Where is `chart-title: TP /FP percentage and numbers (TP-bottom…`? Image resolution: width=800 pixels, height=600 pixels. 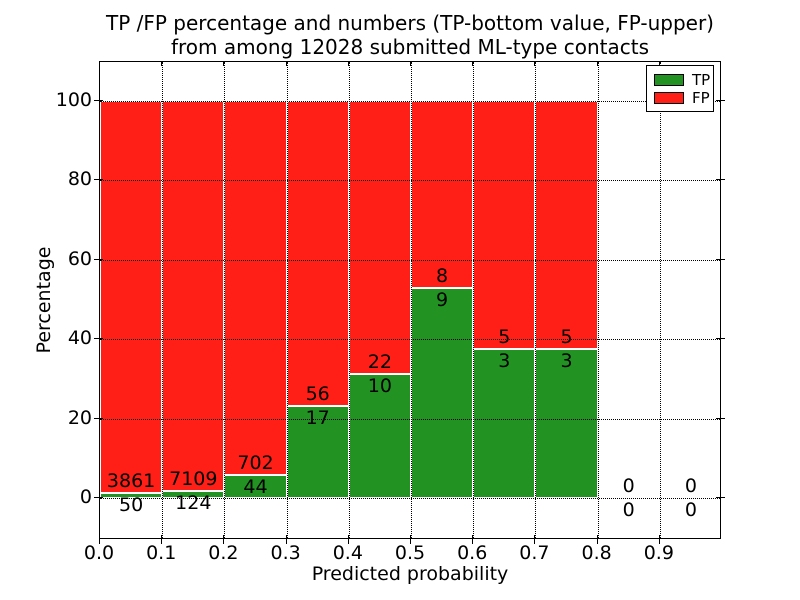 chart-title: TP /FP percentage and numbers (TP-bottom… is located at coordinates (410, 35).